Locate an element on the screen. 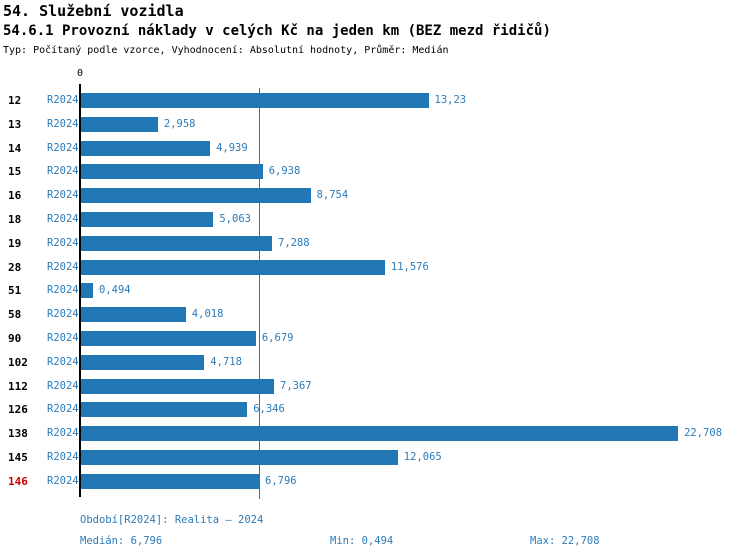  bar-value-label: 0,494 is located at coordinates (115, 290).